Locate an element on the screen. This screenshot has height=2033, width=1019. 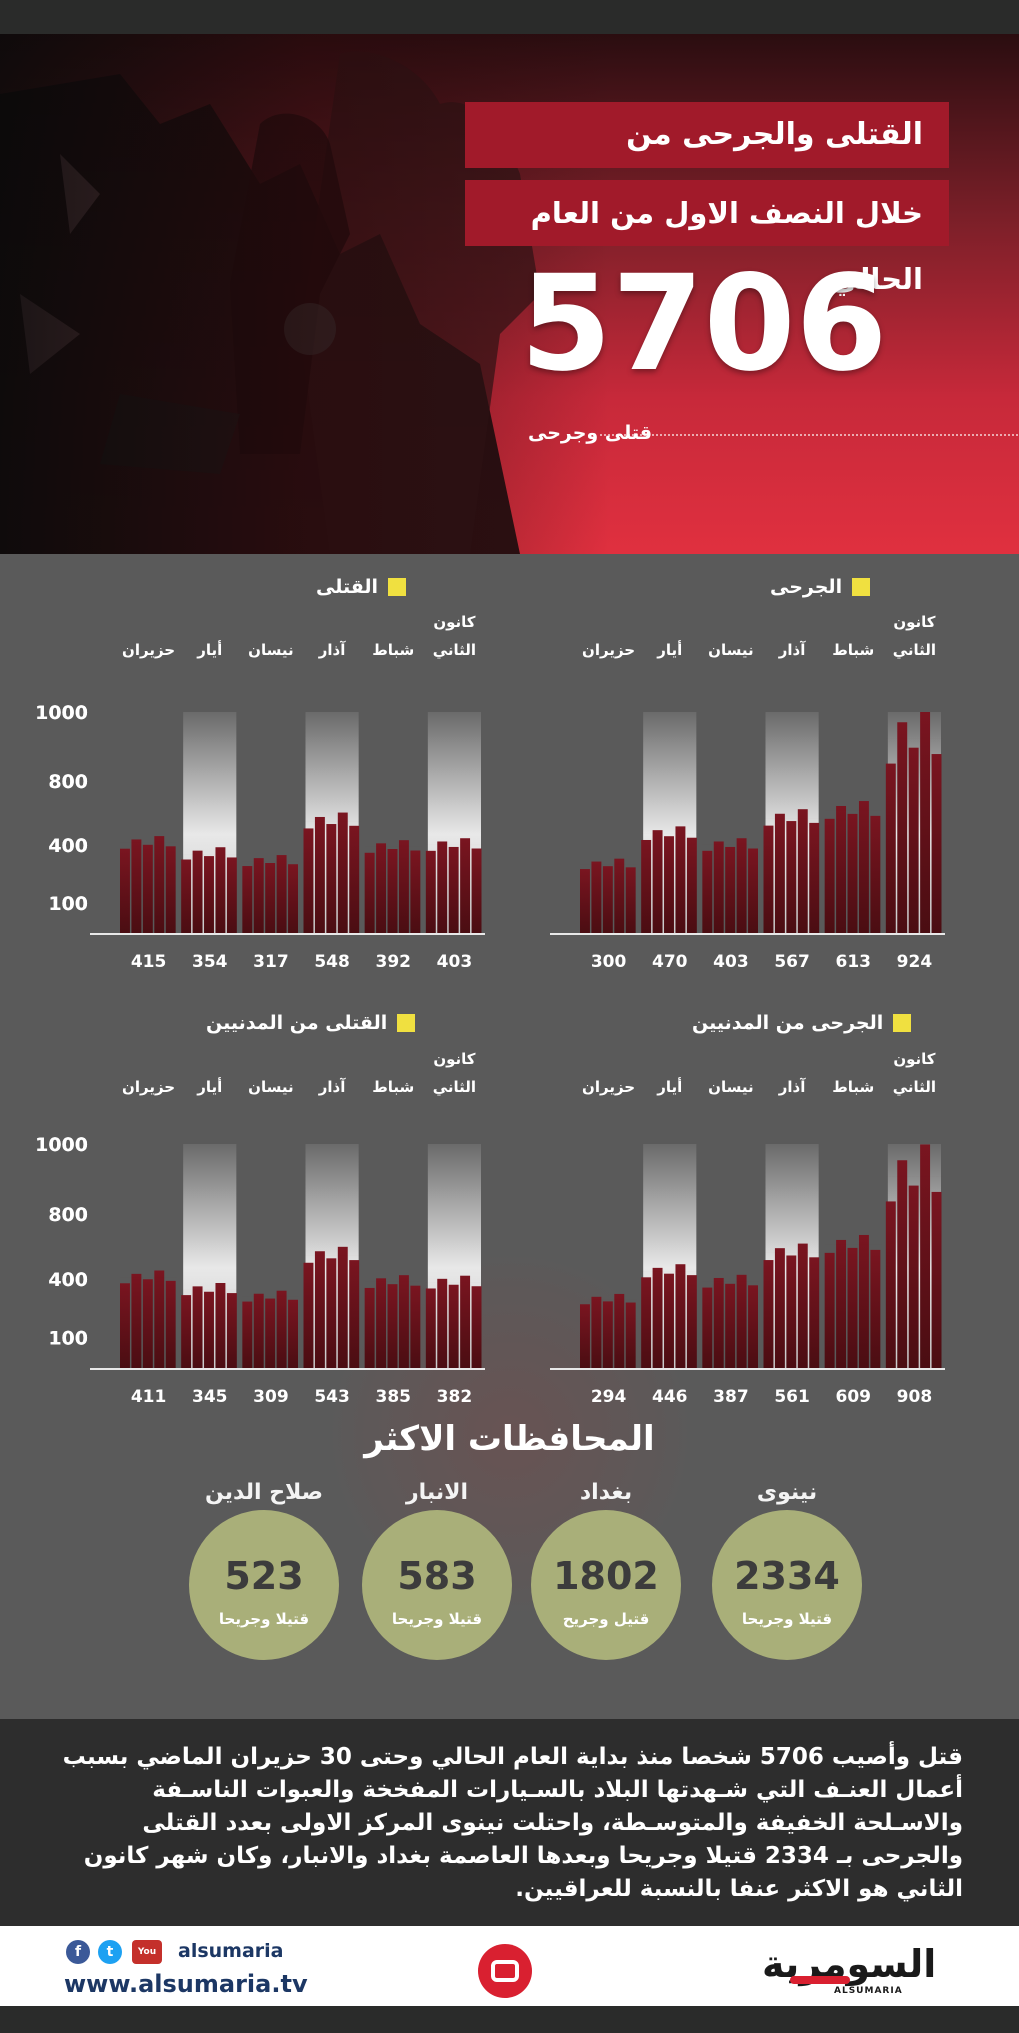
bar-value-label: 411 is located at coordinates (149, 1397).